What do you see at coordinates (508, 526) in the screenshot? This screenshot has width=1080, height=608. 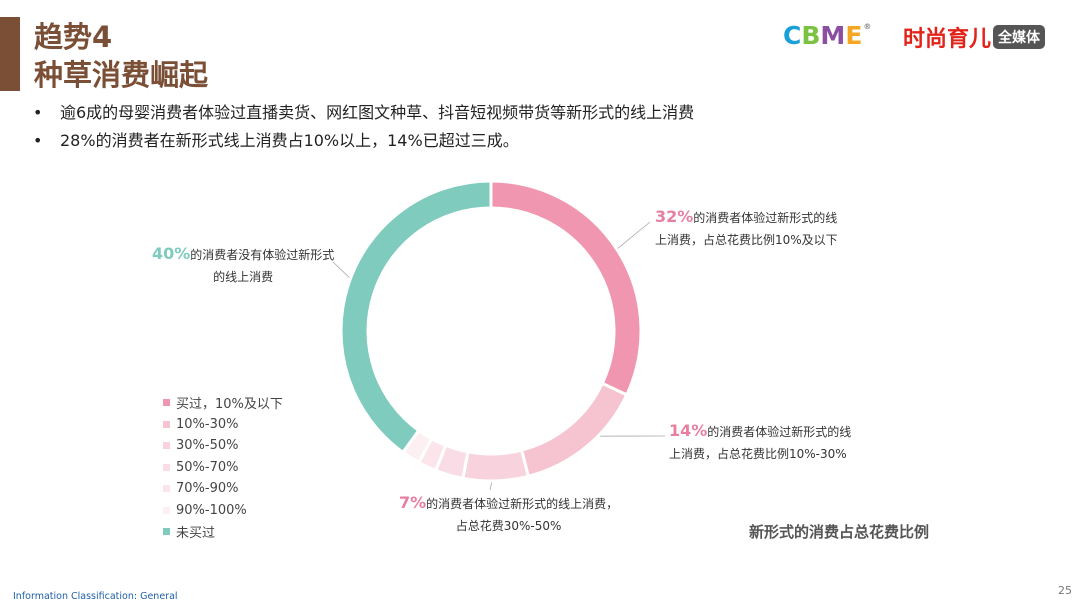 I see `annotation-7-line2: 占总花费30%-50%` at bounding box center [508, 526].